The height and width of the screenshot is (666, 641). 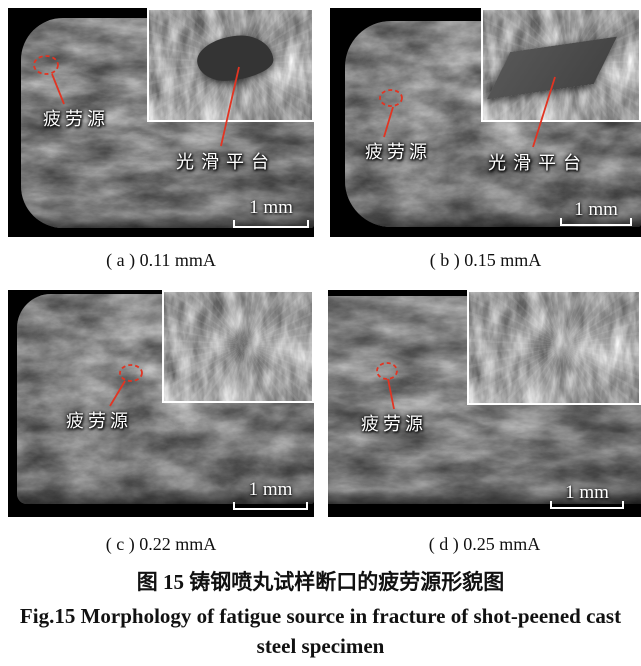 I want to click on figure-caption-zh: 图 15 铸钢喷丸试样断口的疲劳源形貌图, so click(x=320, y=582).